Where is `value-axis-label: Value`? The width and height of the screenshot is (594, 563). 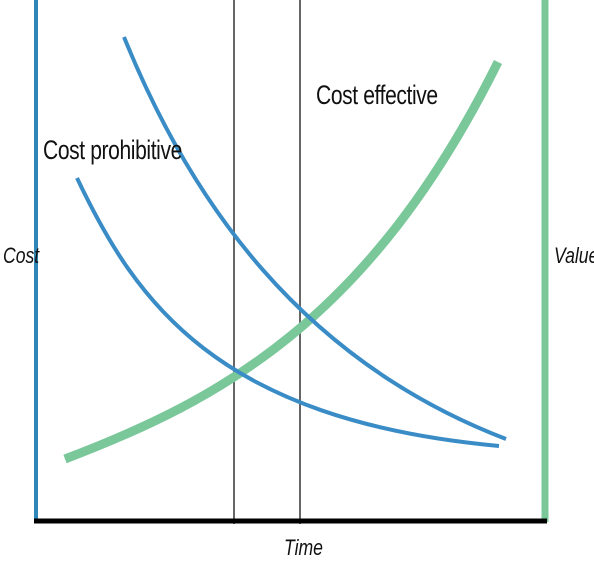 value-axis-label: Value is located at coordinates (574, 255).